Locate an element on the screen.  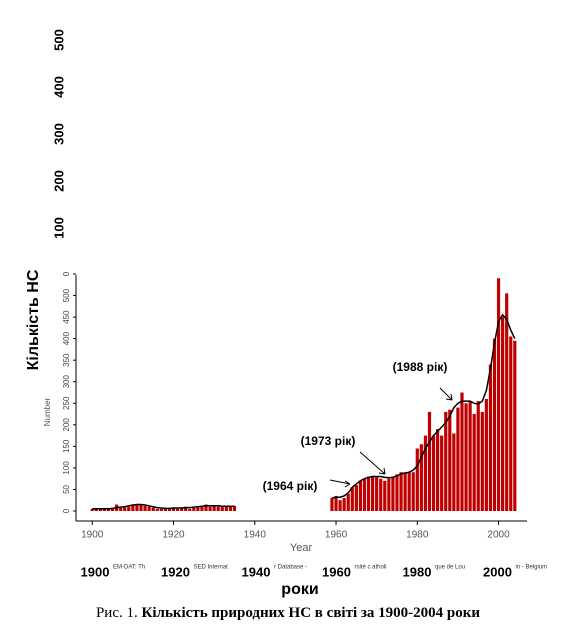
annotation: (1988 рік) is located at coordinates (420, 367).